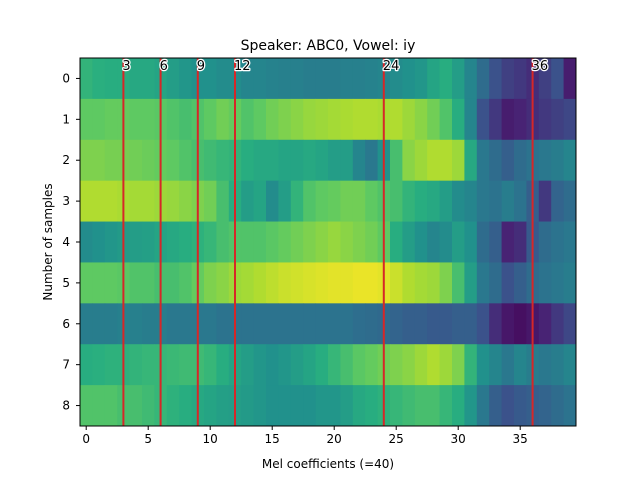  What do you see at coordinates (66, 242) in the screenshot?
I see `y-tick-label: 4` at bounding box center [66, 242].